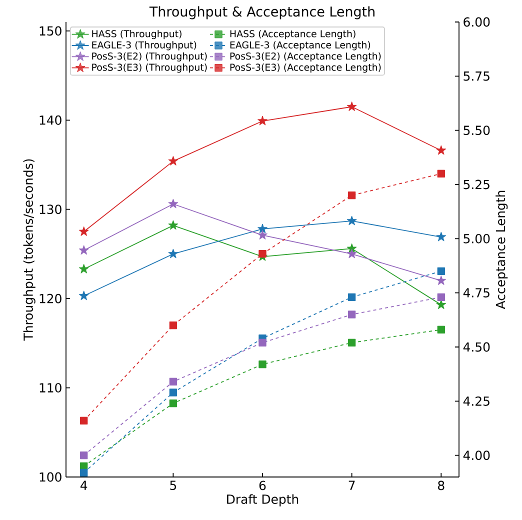 This screenshot has height=520, width=522. I want to click on legend-label: HASS (Throughput), so click(137, 35).